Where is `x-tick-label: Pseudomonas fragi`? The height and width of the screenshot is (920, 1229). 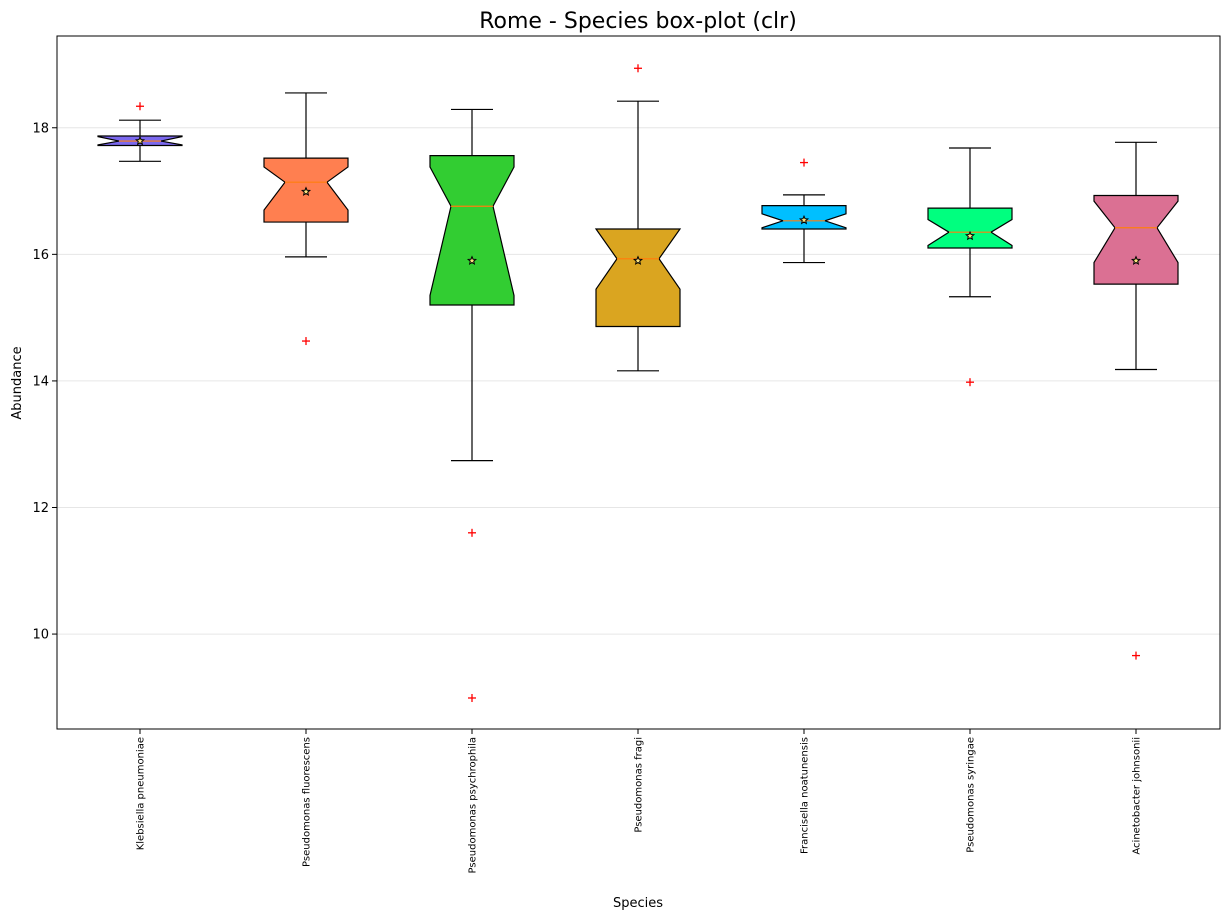 x-tick-label: Pseudomonas fragi is located at coordinates (639, 785).